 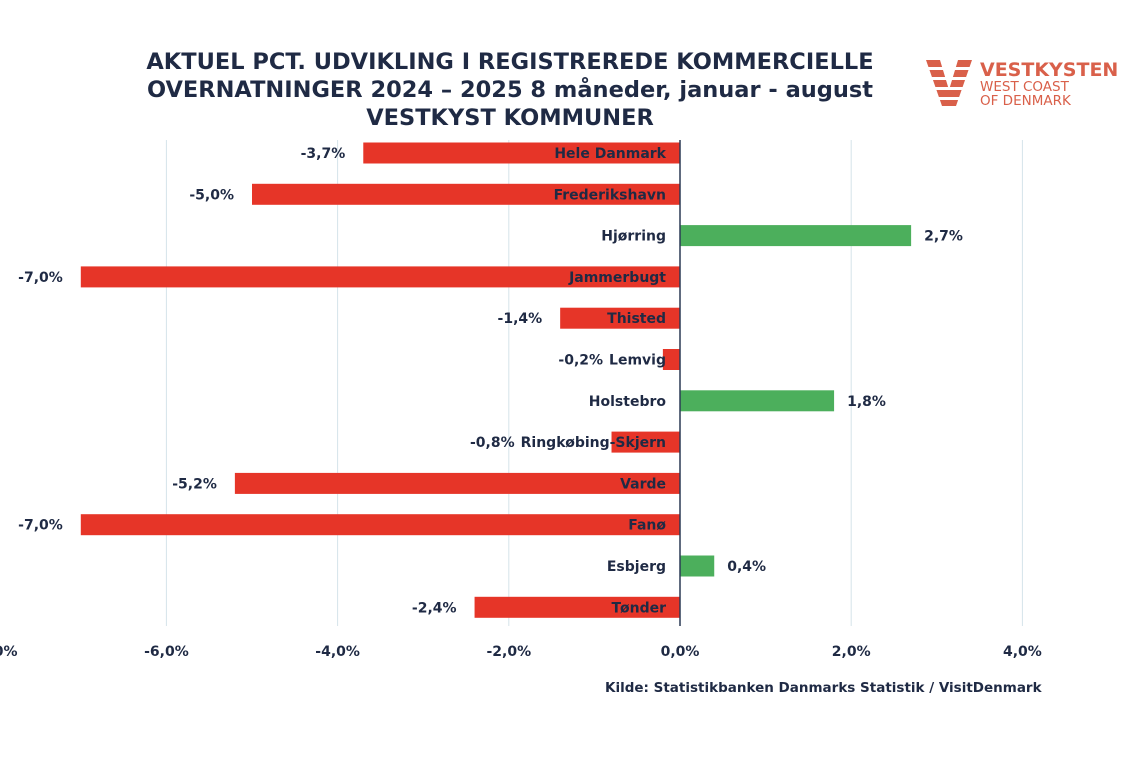 What do you see at coordinates (1025, 101) in the screenshot?
I see `logo-line-3: OF DENMARK` at bounding box center [1025, 101].